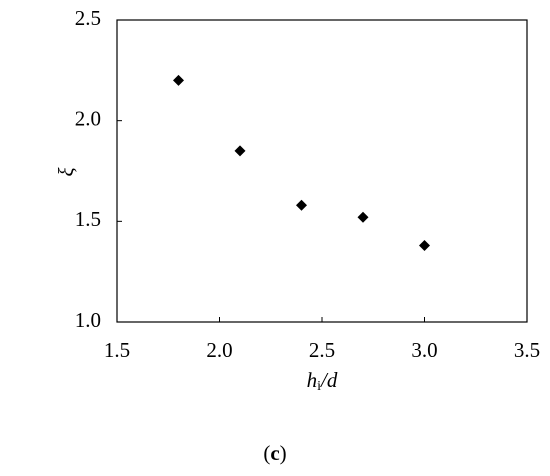  What do you see at coordinates (117, 350) in the screenshot?
I see `x-tick-label: 1.5` at bounding box center [117, 350].